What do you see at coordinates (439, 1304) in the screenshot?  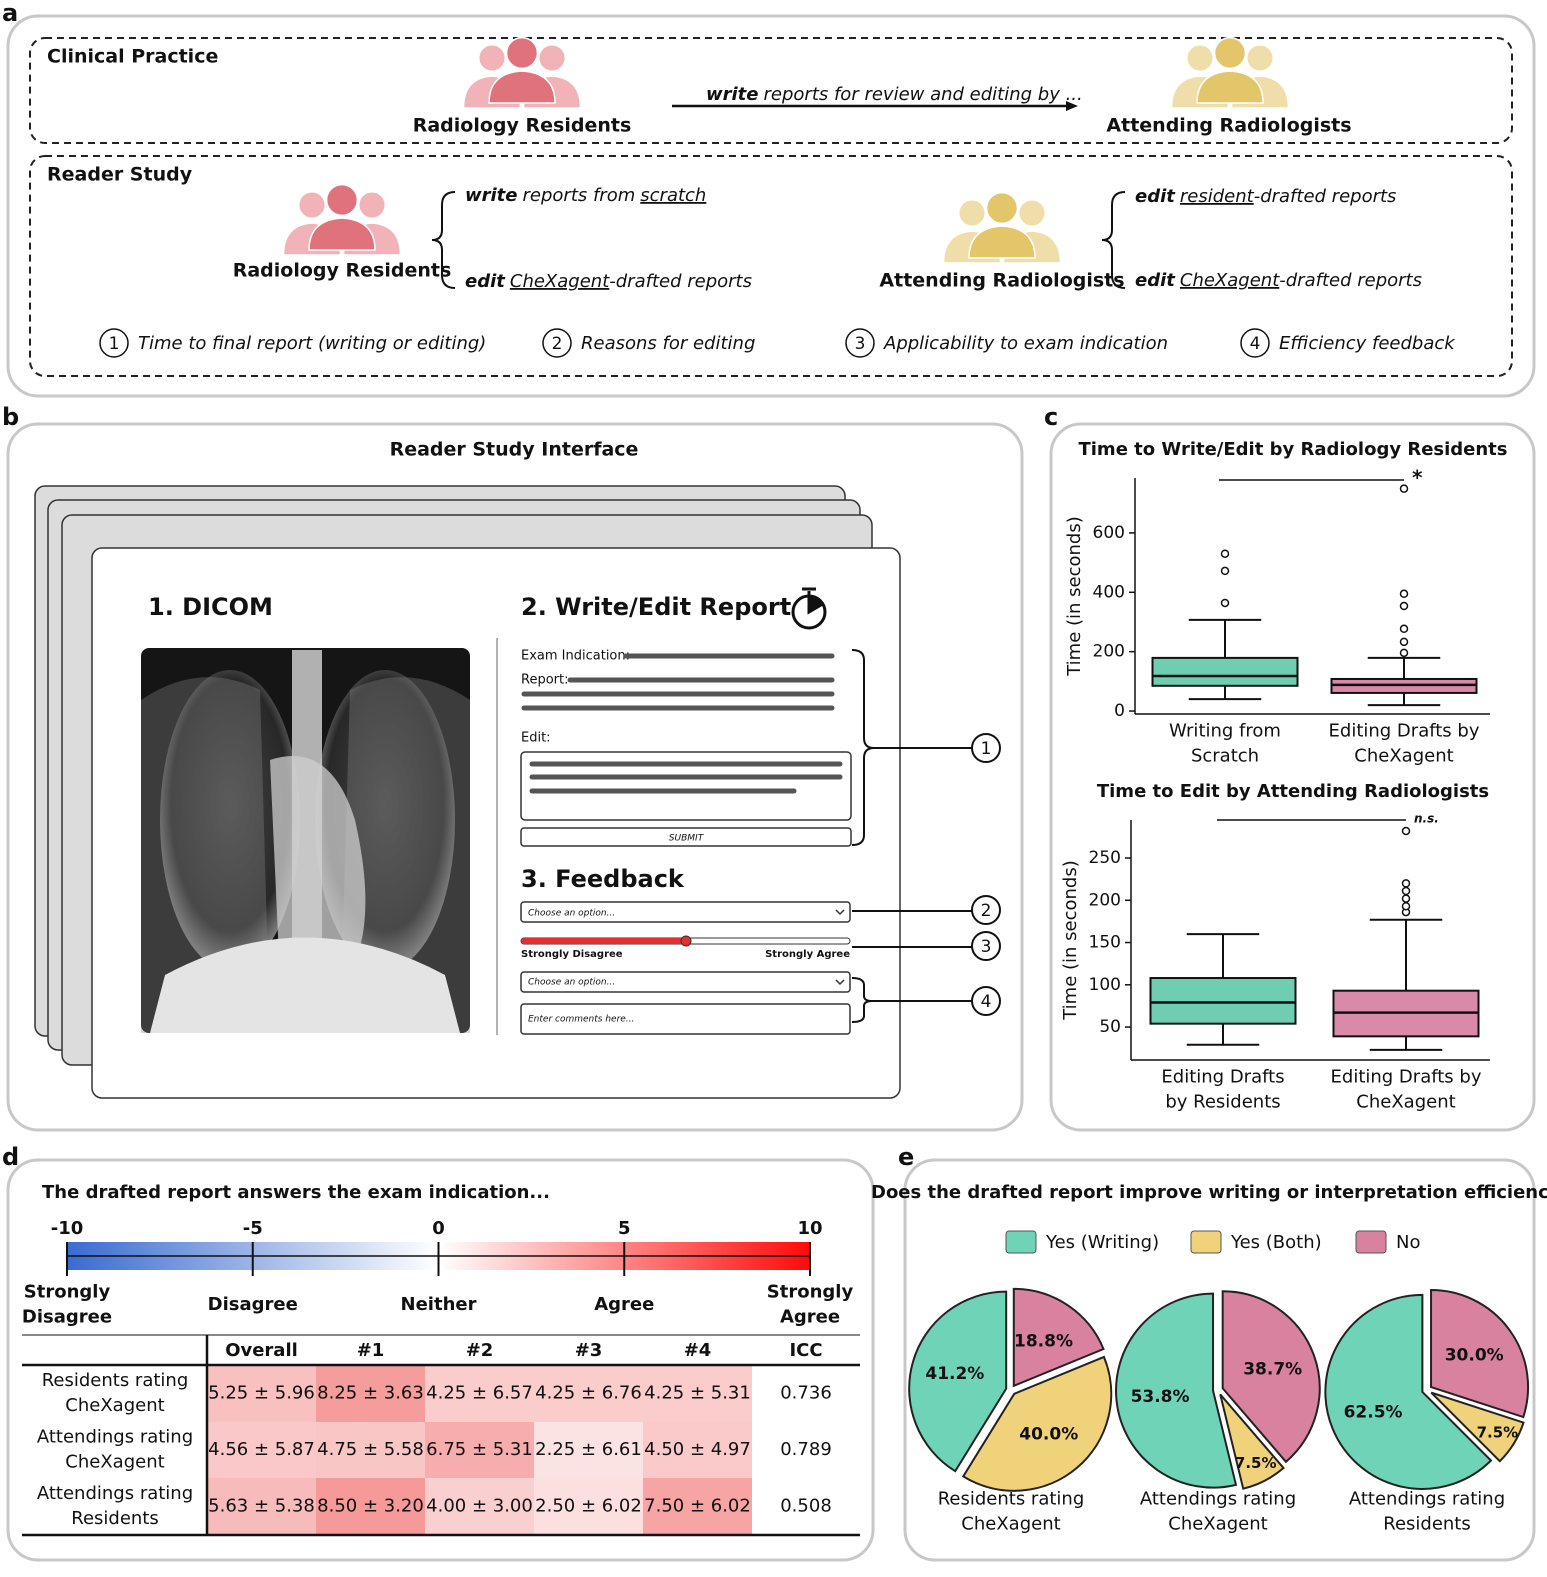 I see `scale-label: Neither` at bounding box center [439, 1304].